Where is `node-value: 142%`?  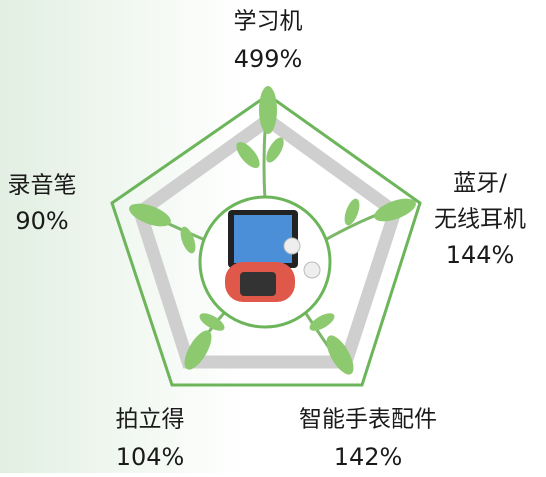
node-value: 142% is located at coordinates (368, 457).